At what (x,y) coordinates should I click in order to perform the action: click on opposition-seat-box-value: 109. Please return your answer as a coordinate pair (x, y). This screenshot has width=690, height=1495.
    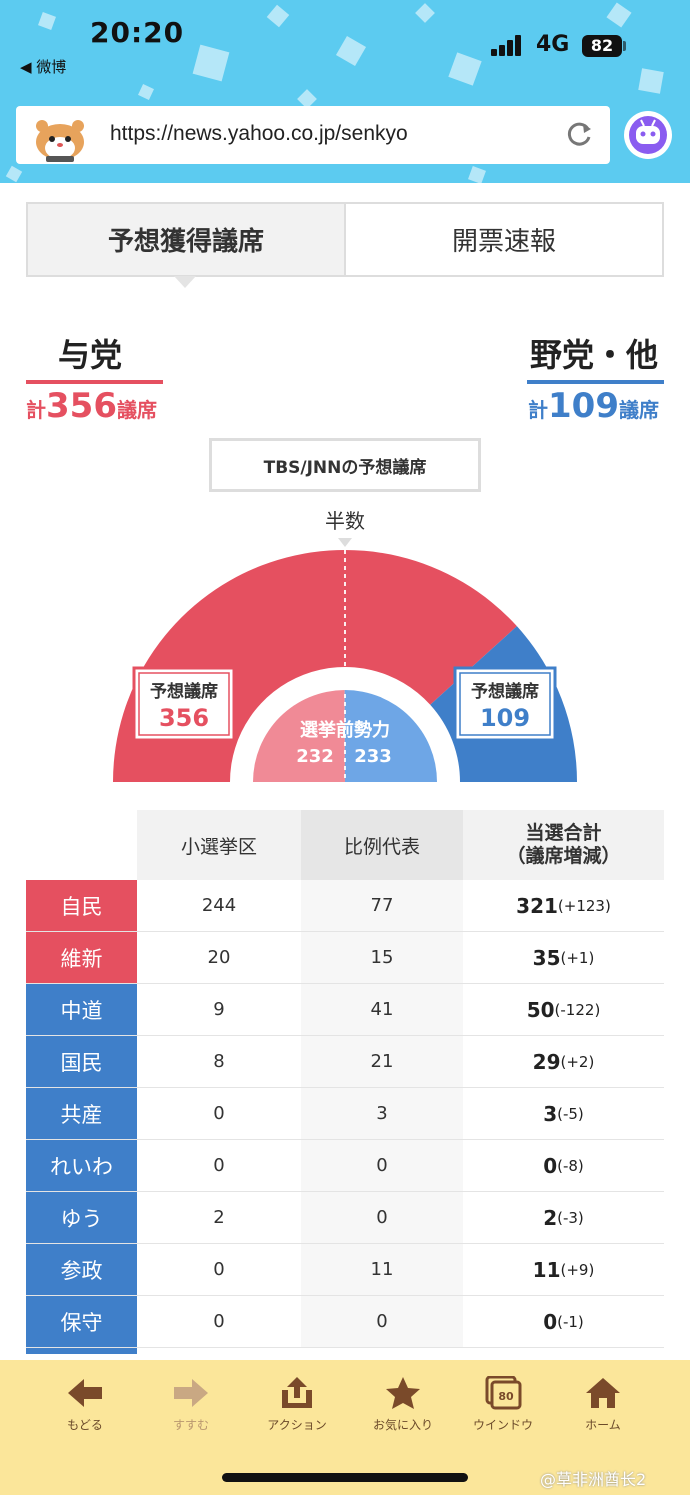
    Looking at the image, I should click on (505, 718).